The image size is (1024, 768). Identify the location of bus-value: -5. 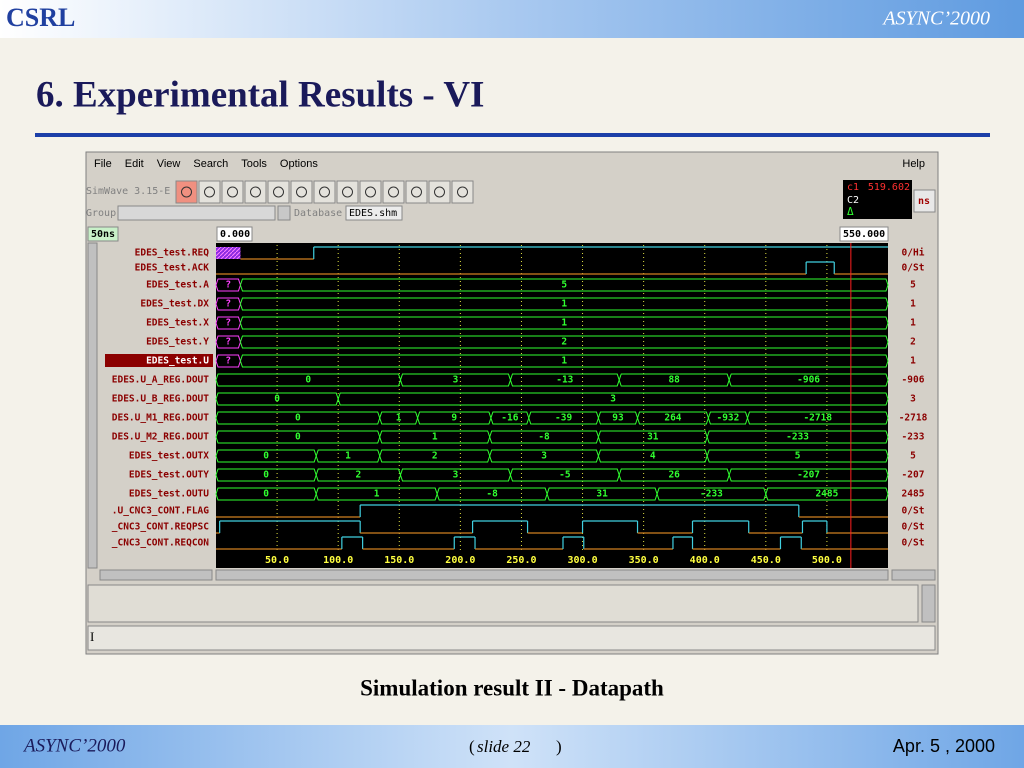
(565, 475).